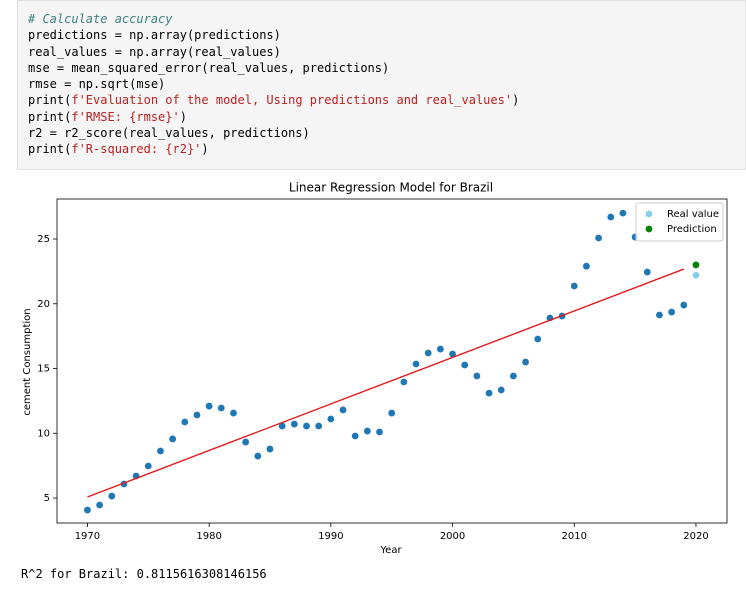 This screenshot has height=600, width=746. Describe the element at coordinates (154, 51) in the screenshot. I see `code-token: real_values = np.array(real_values)` at that location.